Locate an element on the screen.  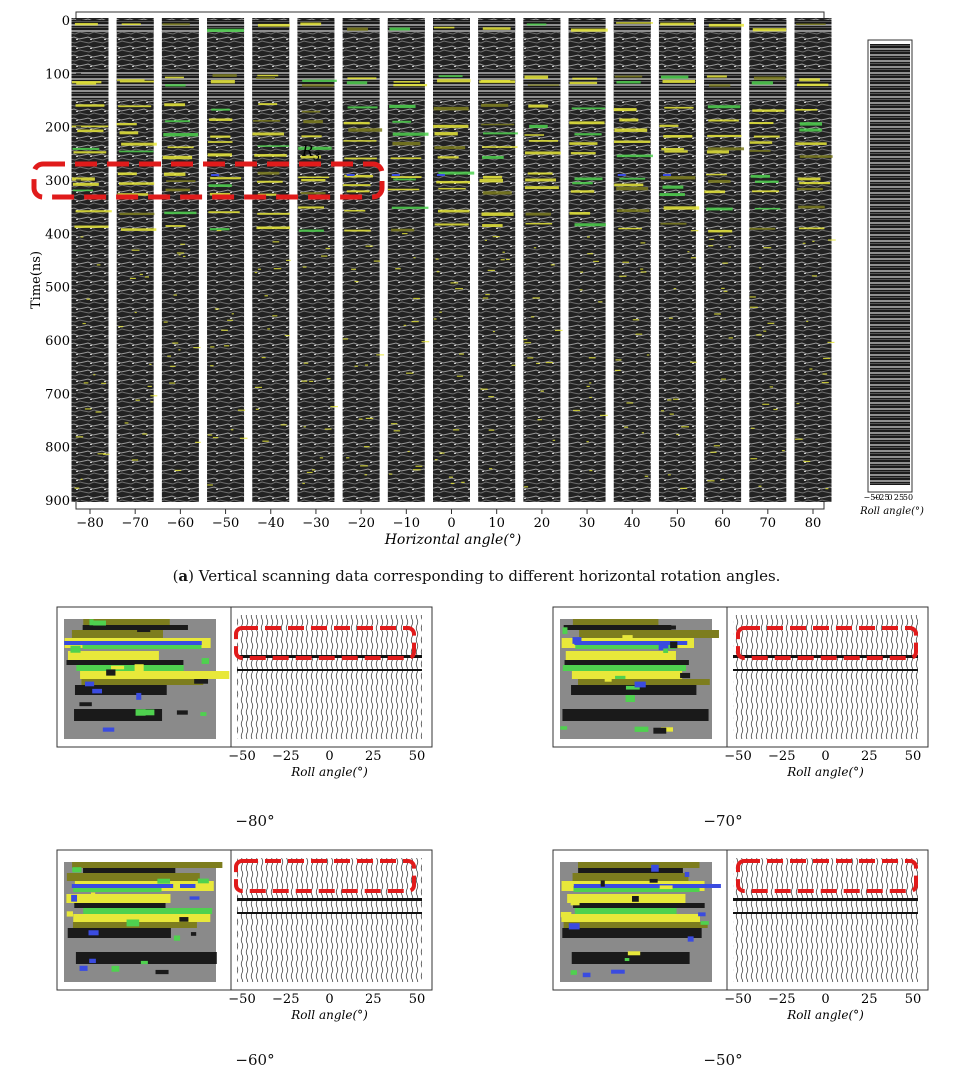
x-tick-label: −40 is located at coordinates (270, 523).